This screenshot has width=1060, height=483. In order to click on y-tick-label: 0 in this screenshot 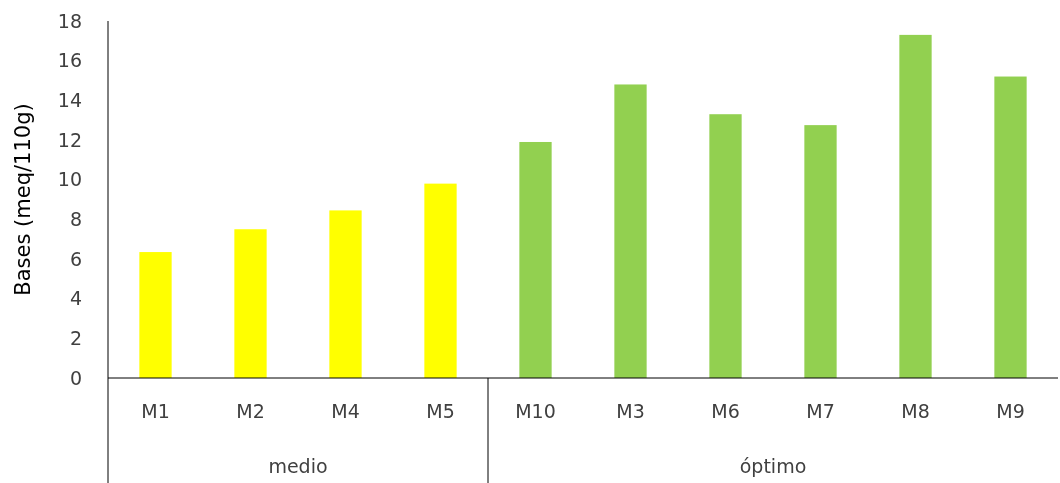, I will do `click(75, 377)`.